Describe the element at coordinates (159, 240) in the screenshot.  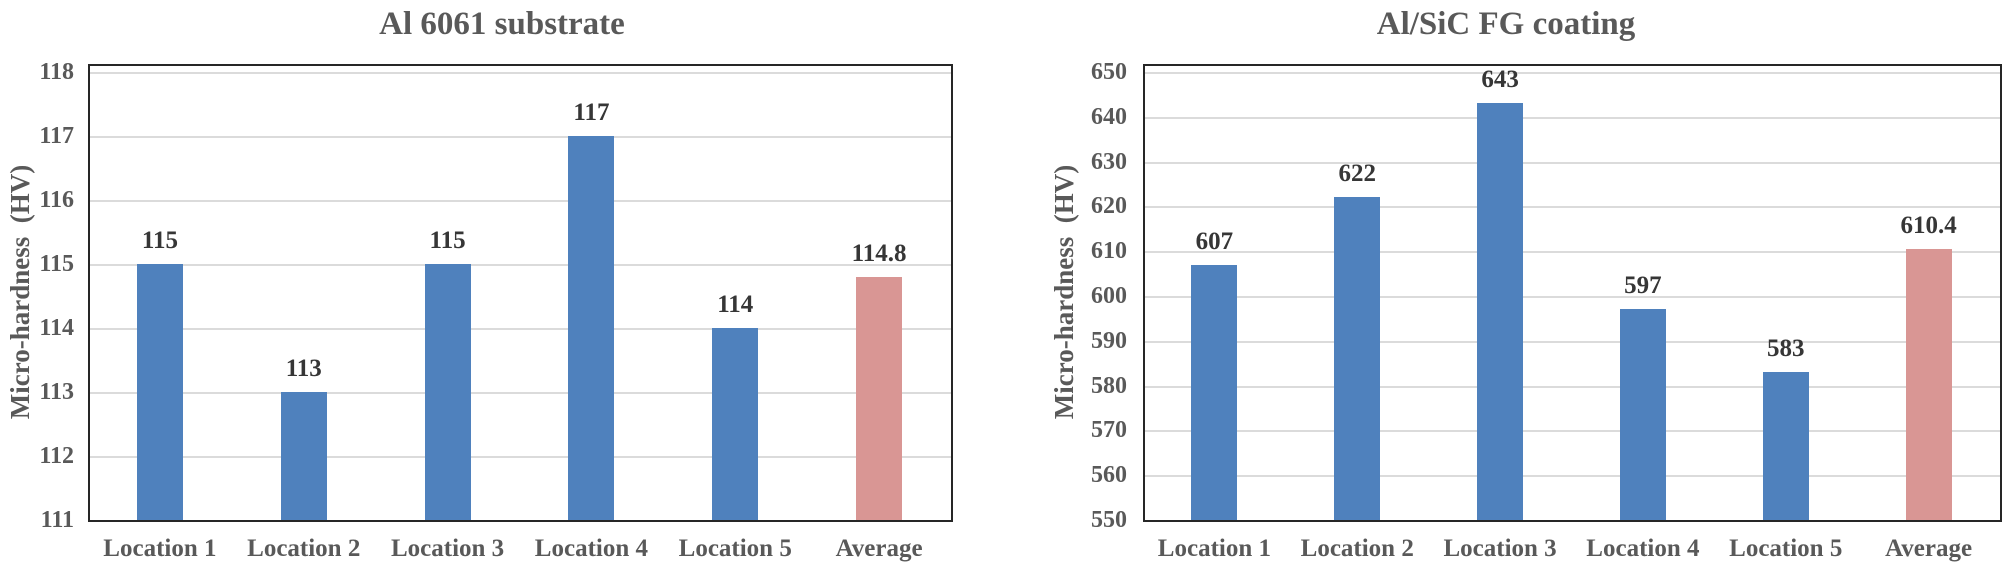
I see `data-label-location-1: 115` at that location.